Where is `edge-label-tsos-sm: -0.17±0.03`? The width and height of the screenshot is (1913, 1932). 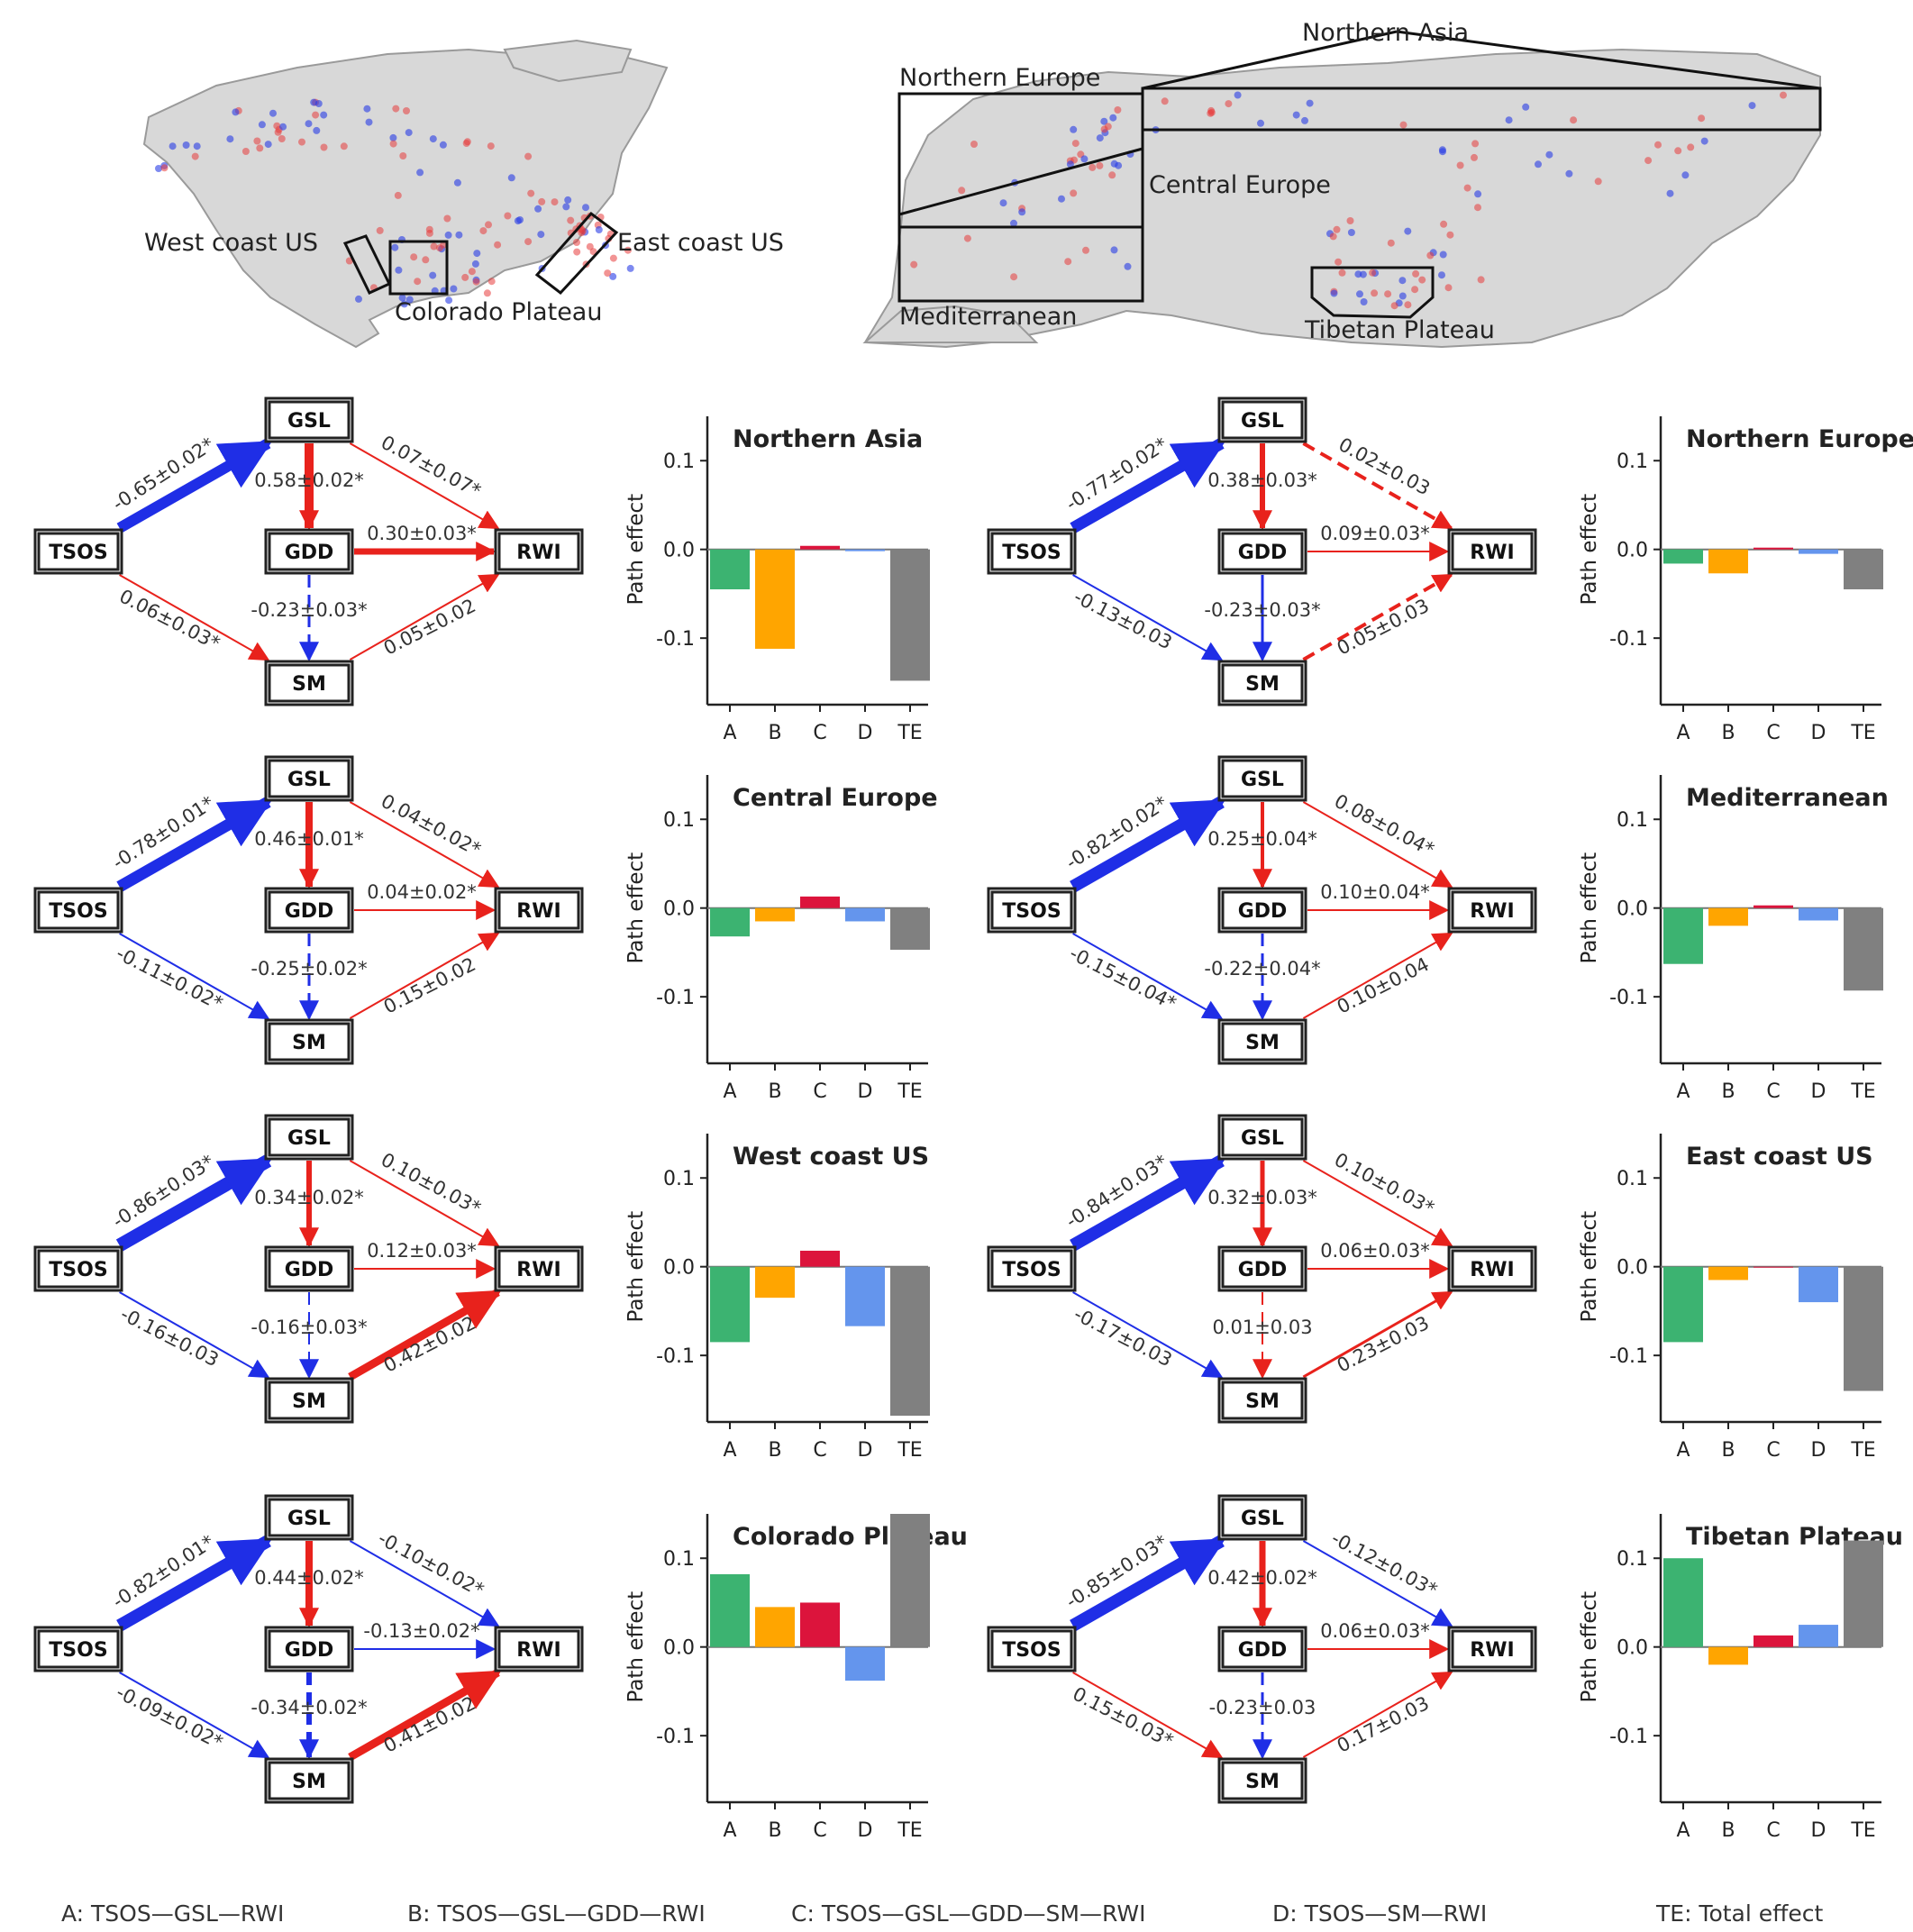
edge-label-tsos-sm: -0.17±0.03 is located at coordinates (1123, 1337).